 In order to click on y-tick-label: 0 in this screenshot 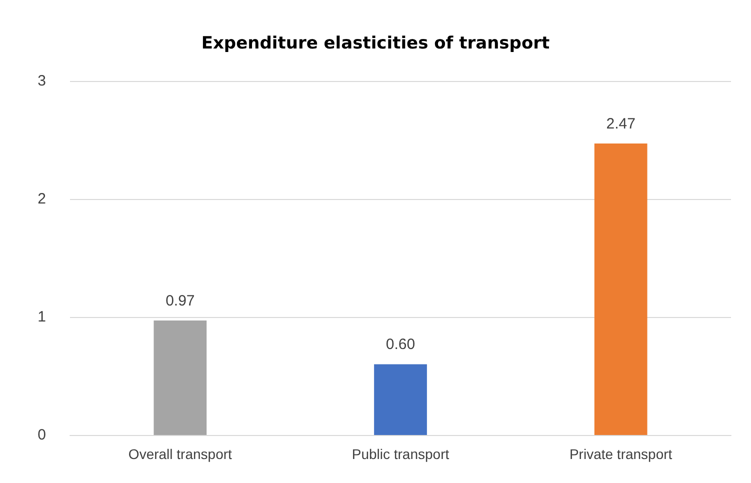, I will do `click(42, 435)`.